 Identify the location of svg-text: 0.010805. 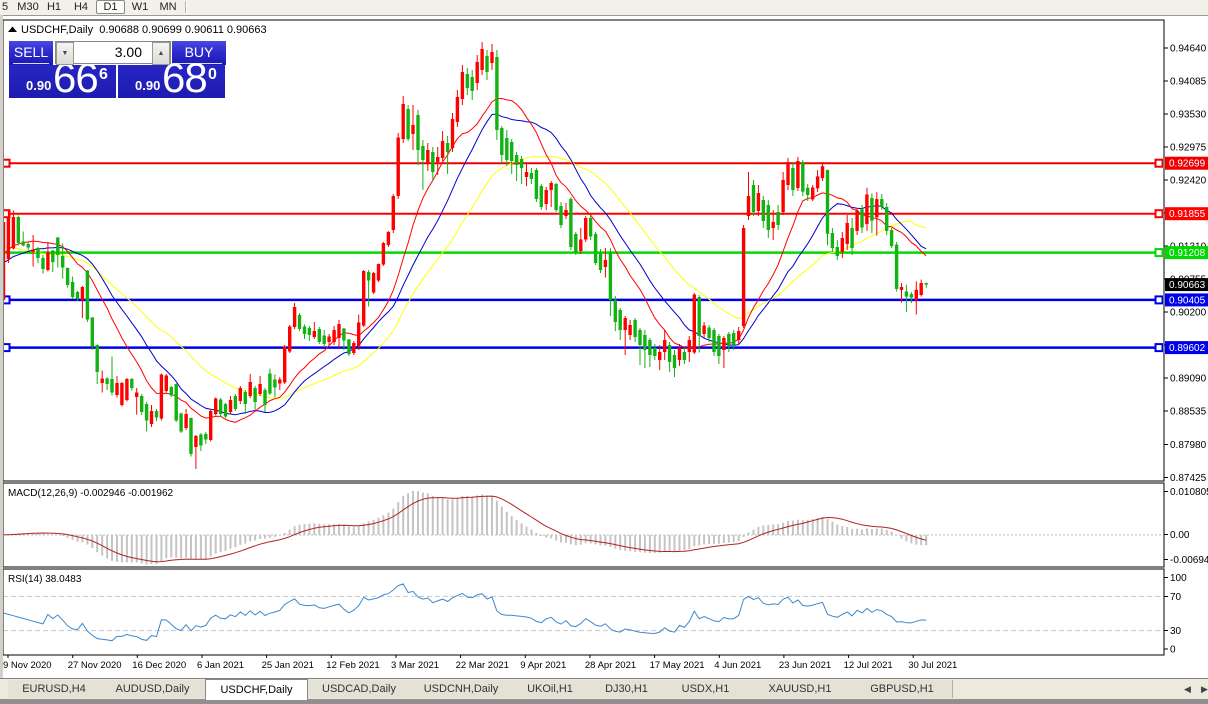
(1189, 492).